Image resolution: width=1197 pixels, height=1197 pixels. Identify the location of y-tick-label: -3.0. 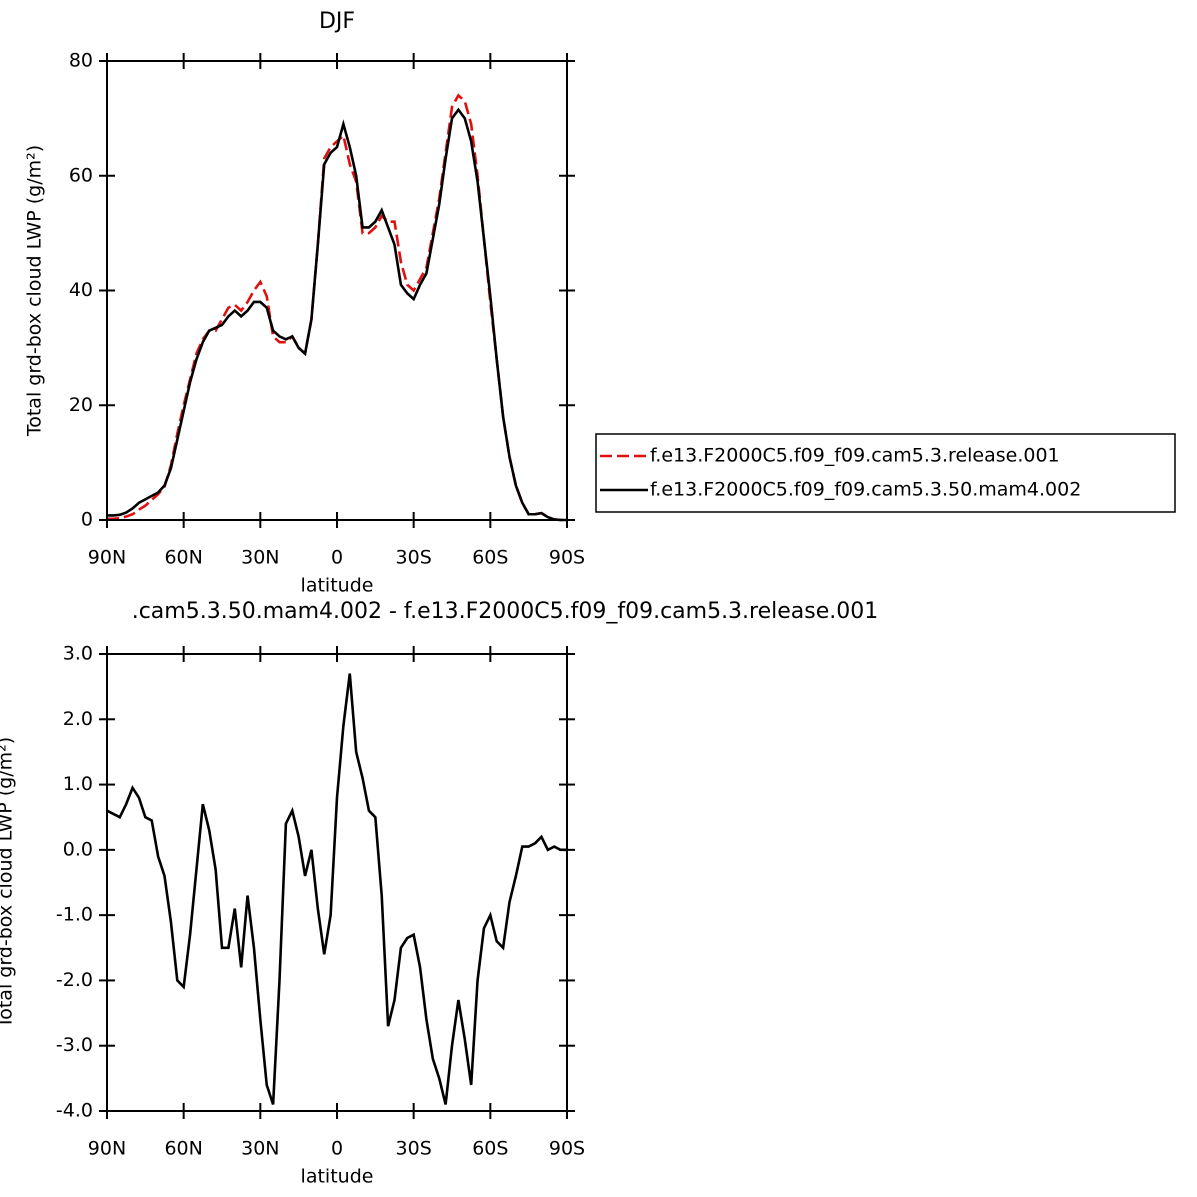
(74, 1045).